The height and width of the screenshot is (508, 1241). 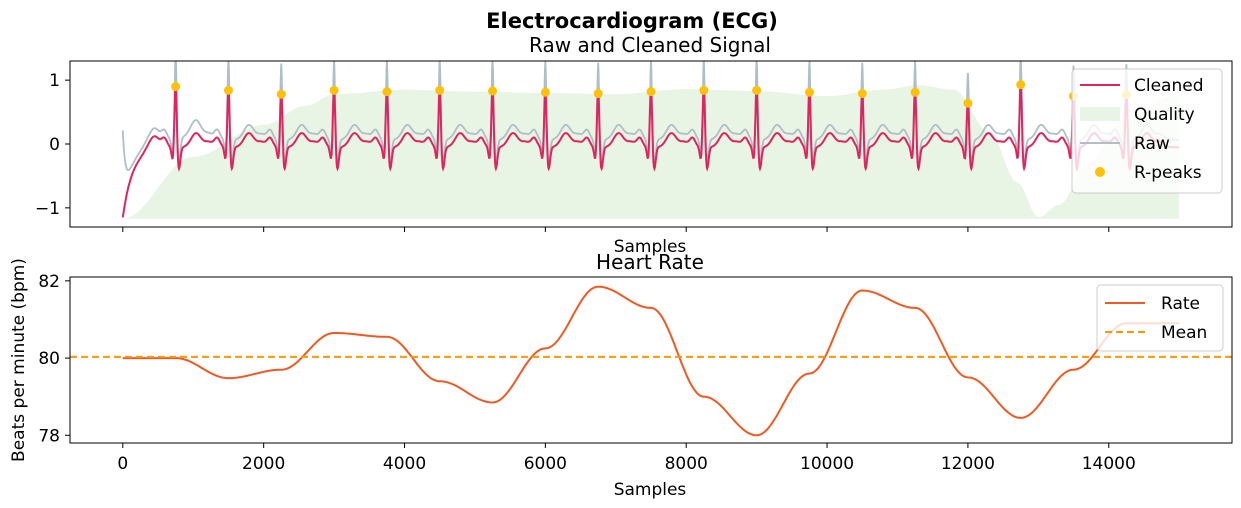 I want to click on legend-label: Cleaned, so click(x=1169, y=86).